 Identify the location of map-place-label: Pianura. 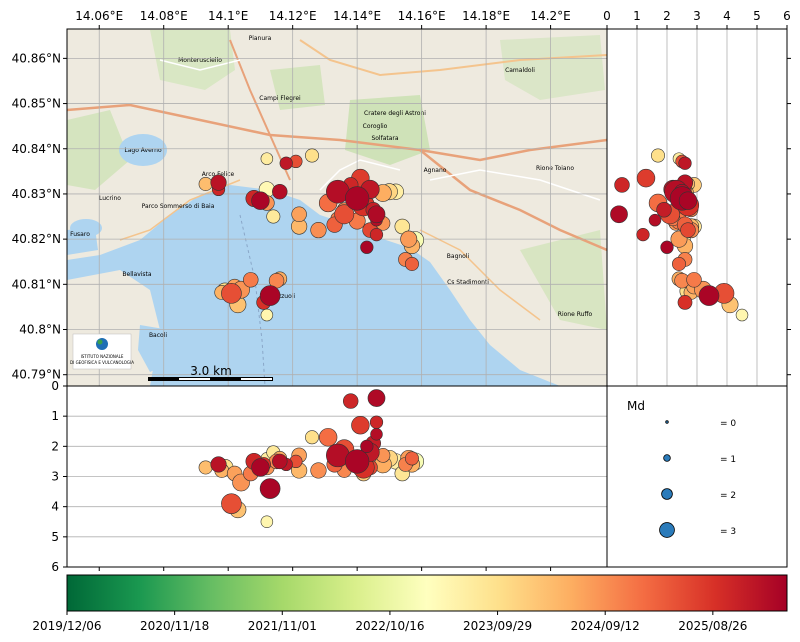
(260, 38).